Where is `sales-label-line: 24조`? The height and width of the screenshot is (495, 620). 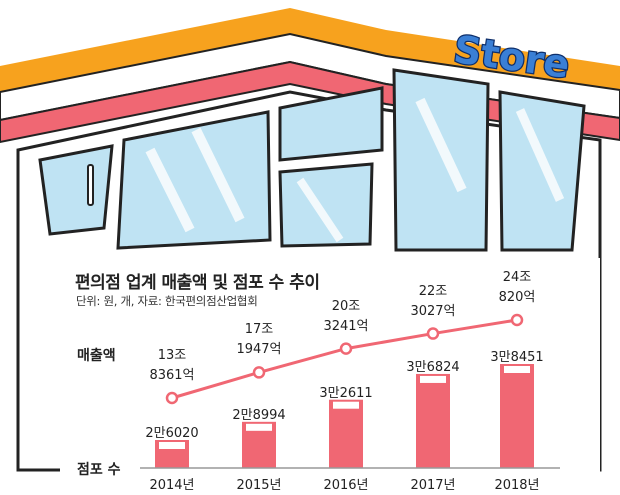
sales-label-line: 24조 is located at coordinates (517, 277).